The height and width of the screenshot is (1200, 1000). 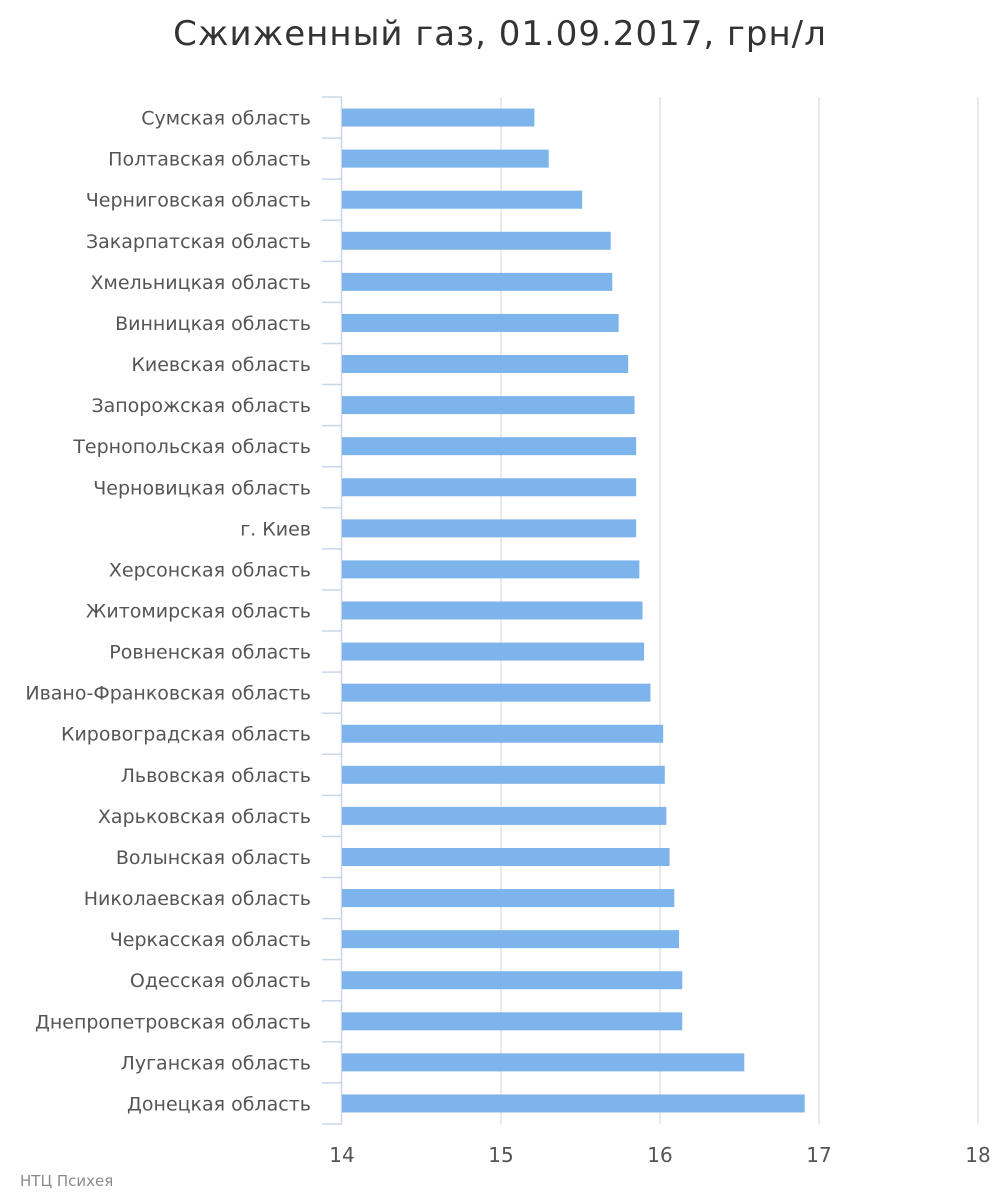 What do you see at coordinates (216, 776) in the screenshot?
I see `category-label: Львовская область` at bounding box center [216, 776].